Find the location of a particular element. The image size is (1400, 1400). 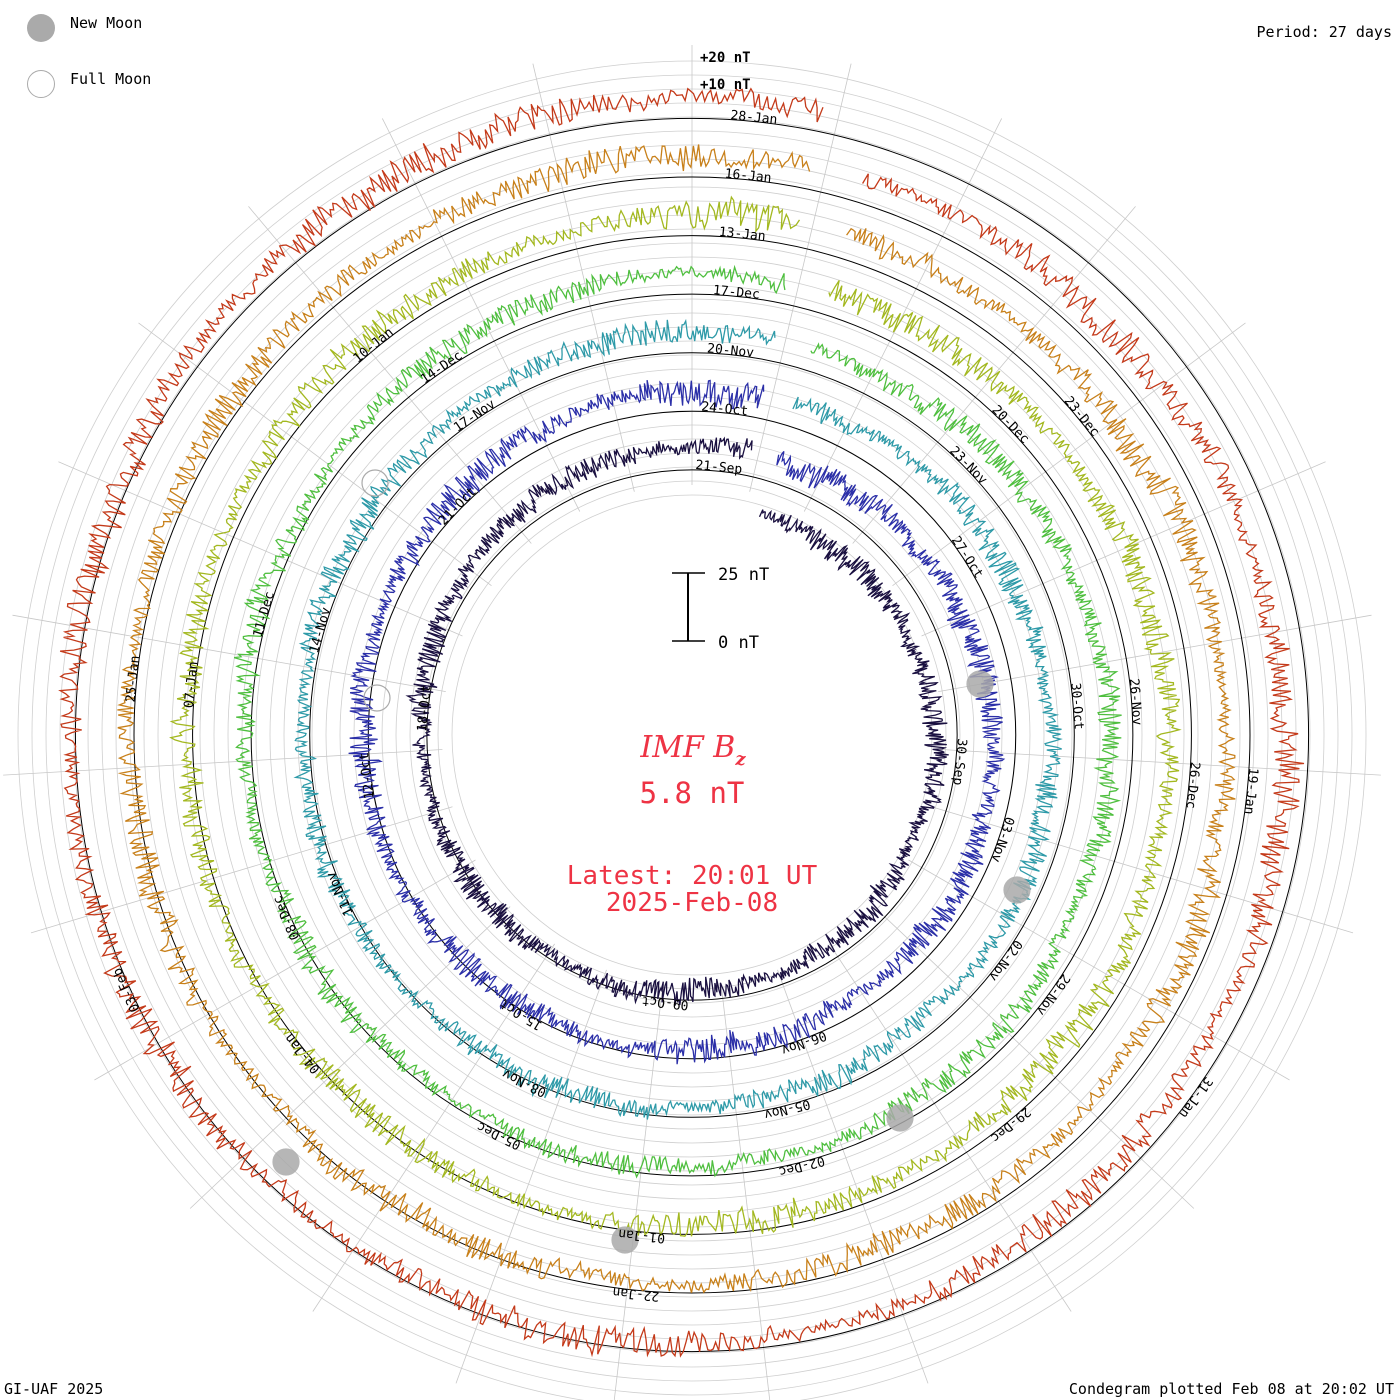

latest-time: Latest: 20:01 UT is located at coordinates (692, 876).